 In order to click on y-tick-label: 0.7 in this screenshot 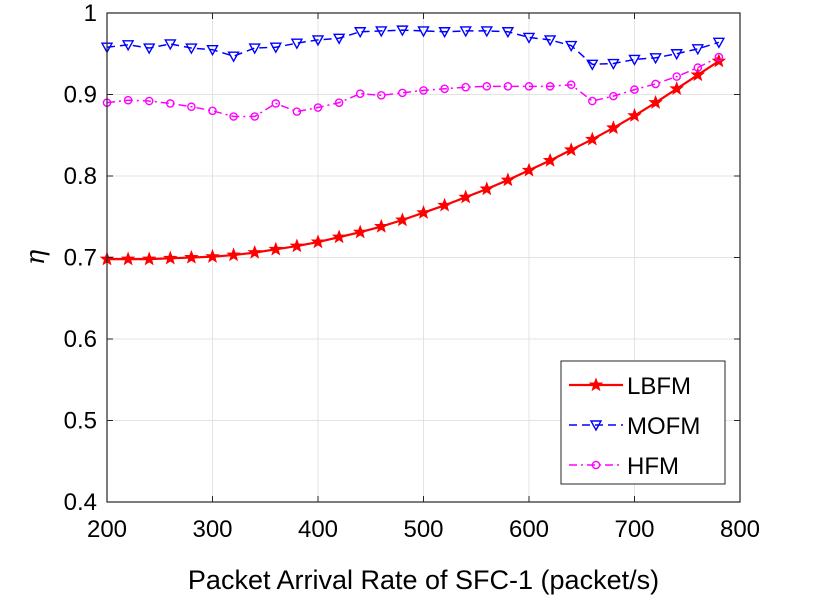, I will do `click(80, 258)`.